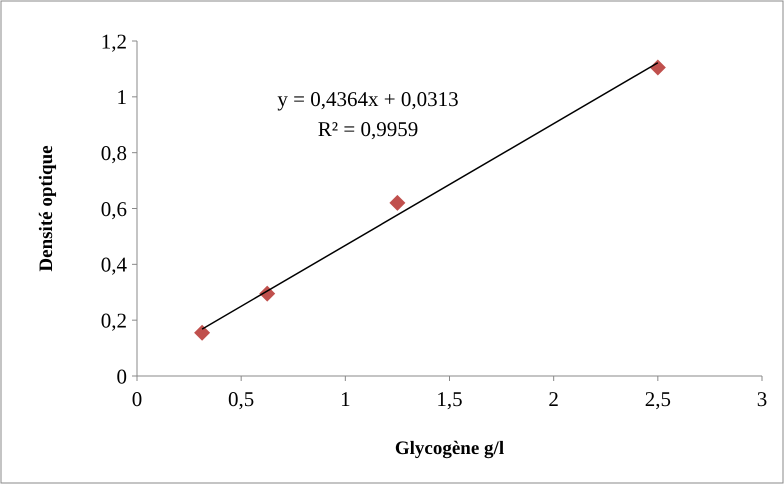  Describe the element at coordinates (449, 448) in the screenshot. I see `x-axis-title: Glycogène g/l` at that location.